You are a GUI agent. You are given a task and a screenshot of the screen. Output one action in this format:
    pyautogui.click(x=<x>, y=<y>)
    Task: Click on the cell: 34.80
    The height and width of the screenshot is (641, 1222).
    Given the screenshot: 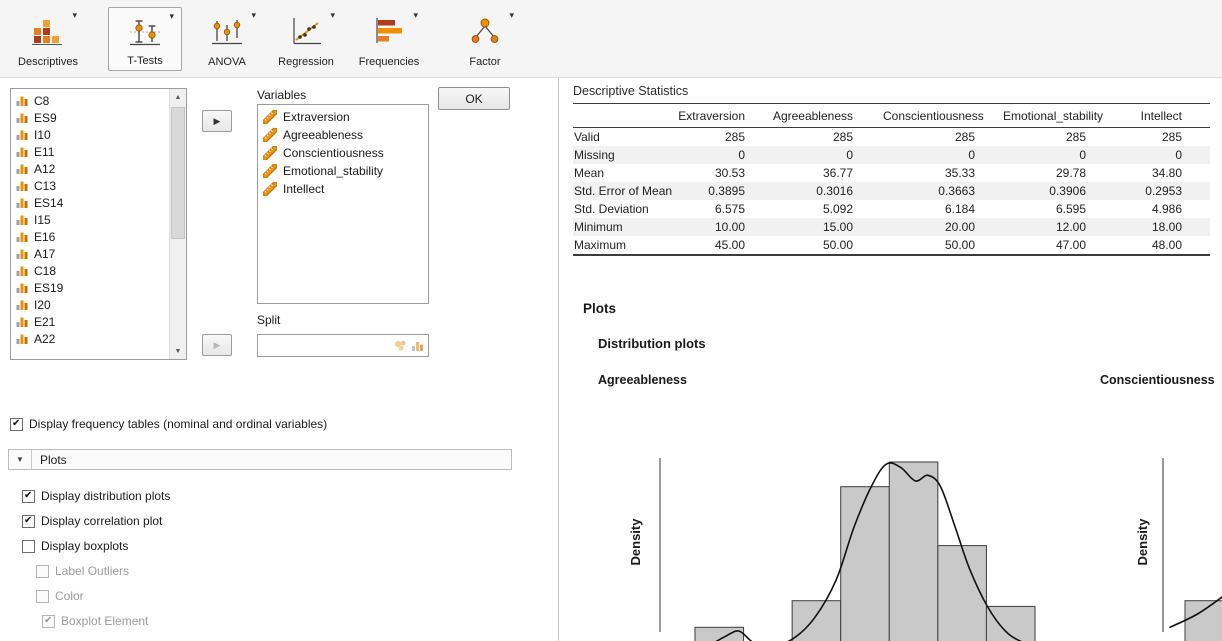 What is the action you would take?
    pyautogui.click(x=1166, y=173)
    